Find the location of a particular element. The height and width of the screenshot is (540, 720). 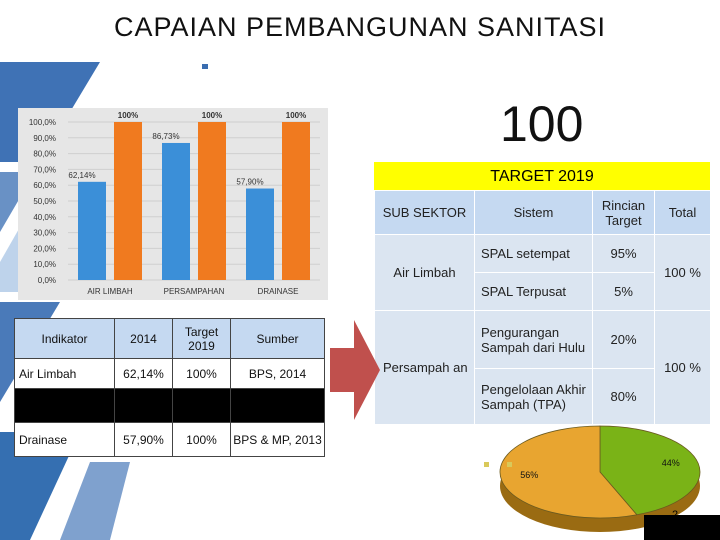

pie-group: 44% 56% is located at coordinates (600, 478).